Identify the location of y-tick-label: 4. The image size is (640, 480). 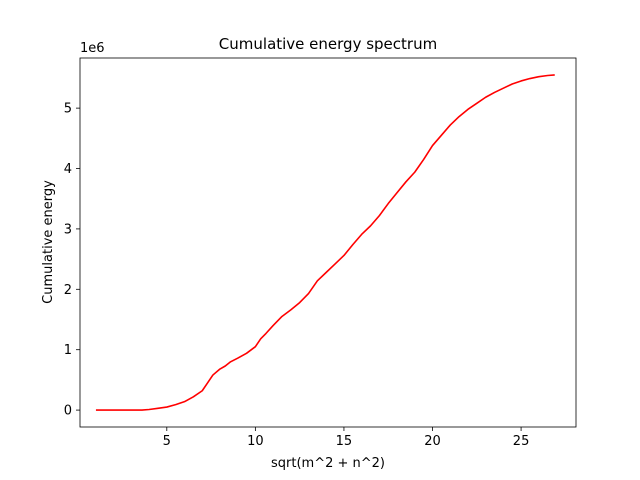
(68, 169).